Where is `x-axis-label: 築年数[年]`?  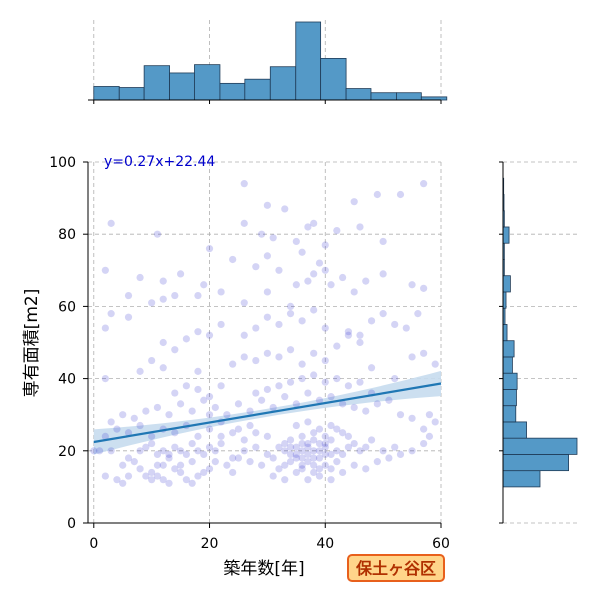 x-axis-label: 築年数[年] is located at coordinates (263, 569).